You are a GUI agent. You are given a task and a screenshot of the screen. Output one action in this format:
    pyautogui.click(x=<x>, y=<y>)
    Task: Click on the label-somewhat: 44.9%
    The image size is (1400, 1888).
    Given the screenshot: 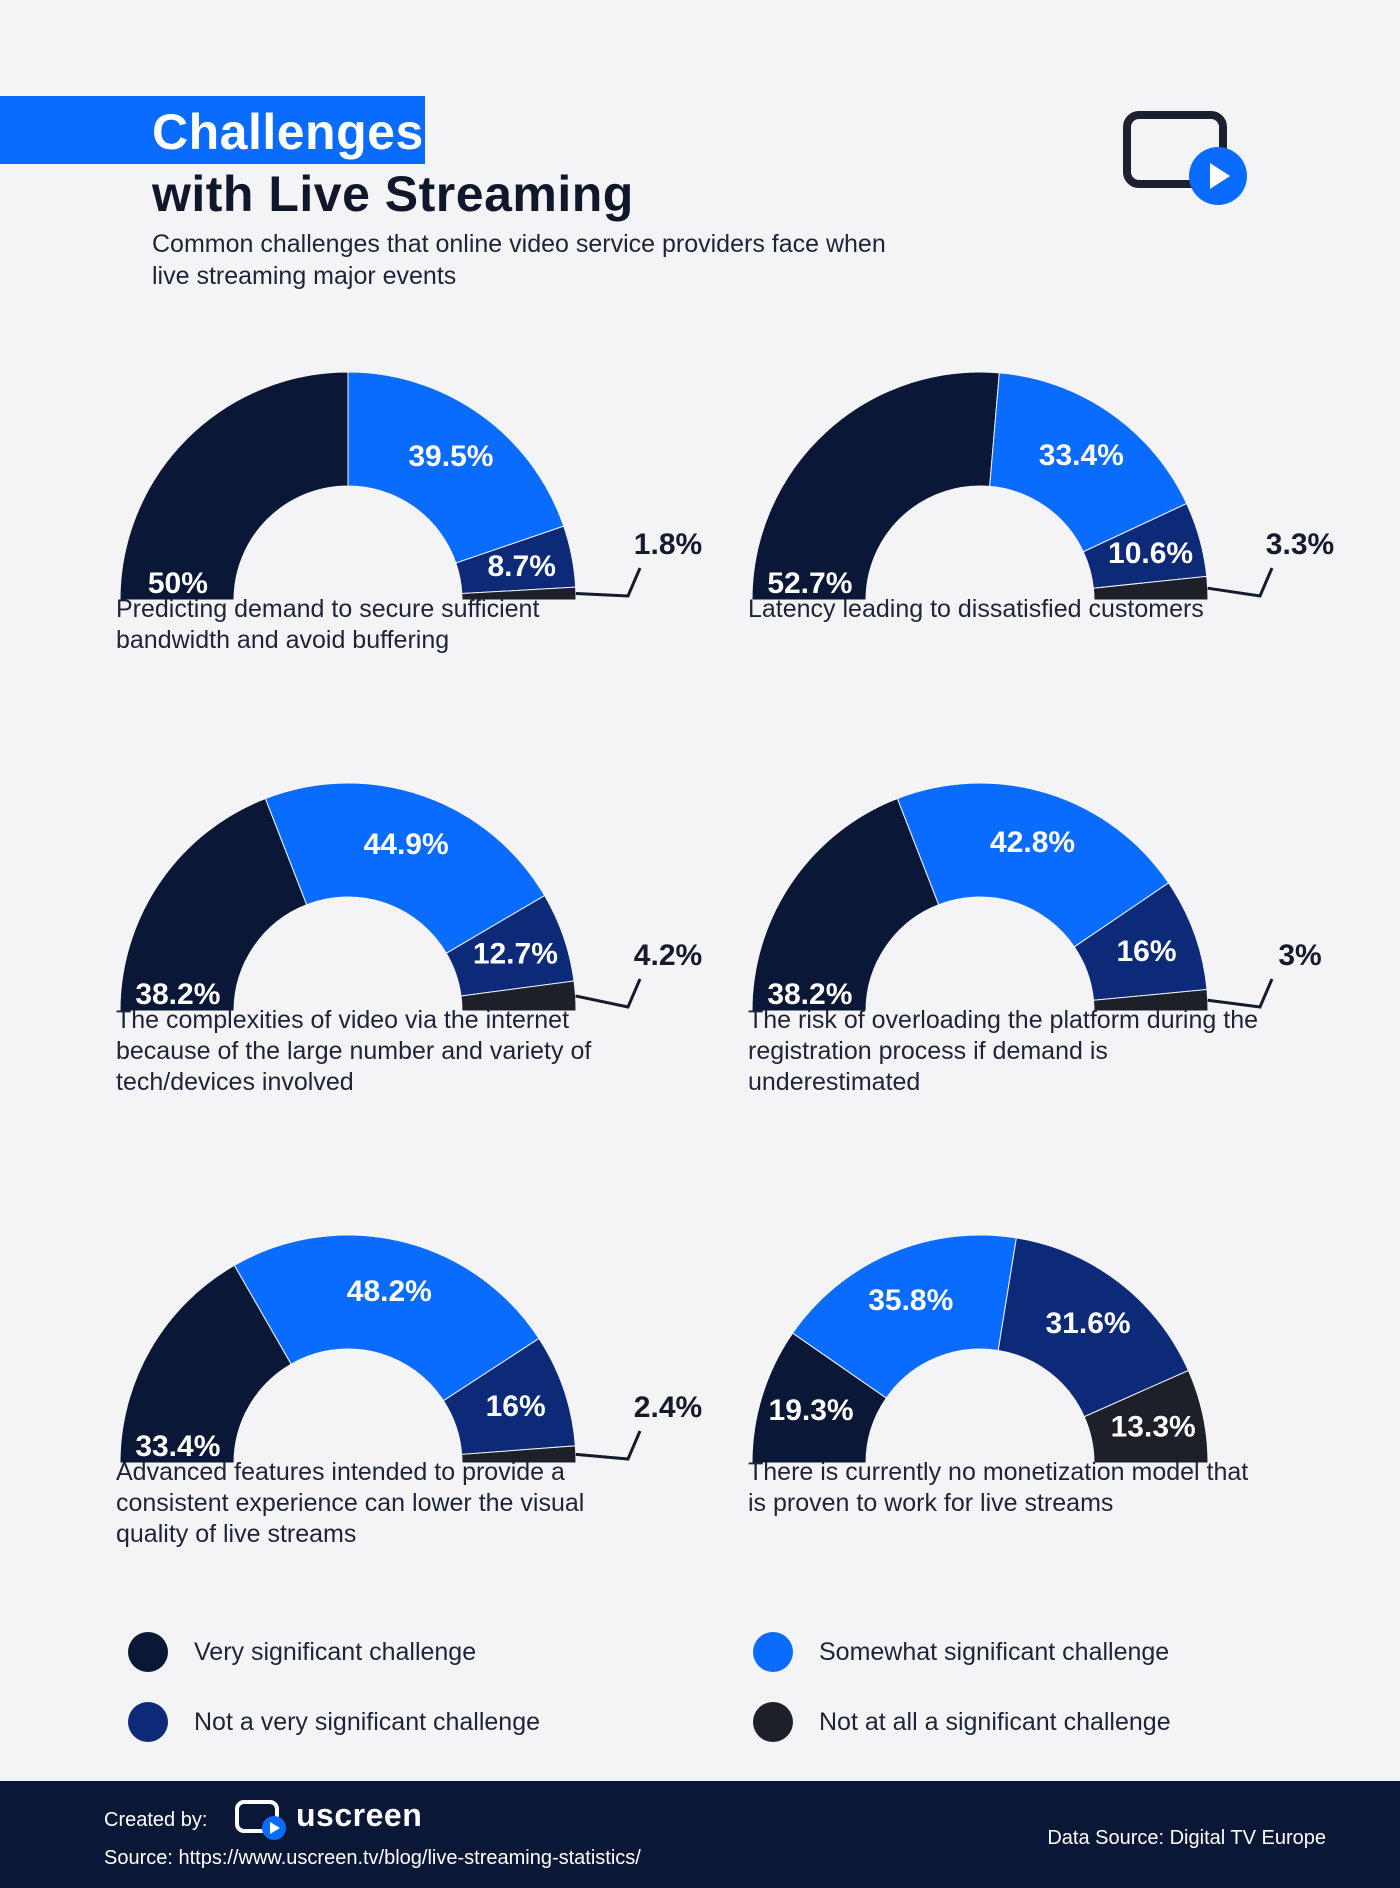 What is the action you would take?
    pyautogui.click(x=406, y=844)
    